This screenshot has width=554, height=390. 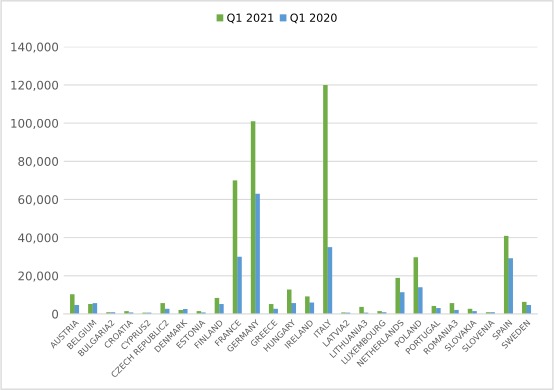 What do you see at coordinates (250, 19) in the screenshot?
I see `legend-label: Q1 2021` at bounding box center [250, 19].